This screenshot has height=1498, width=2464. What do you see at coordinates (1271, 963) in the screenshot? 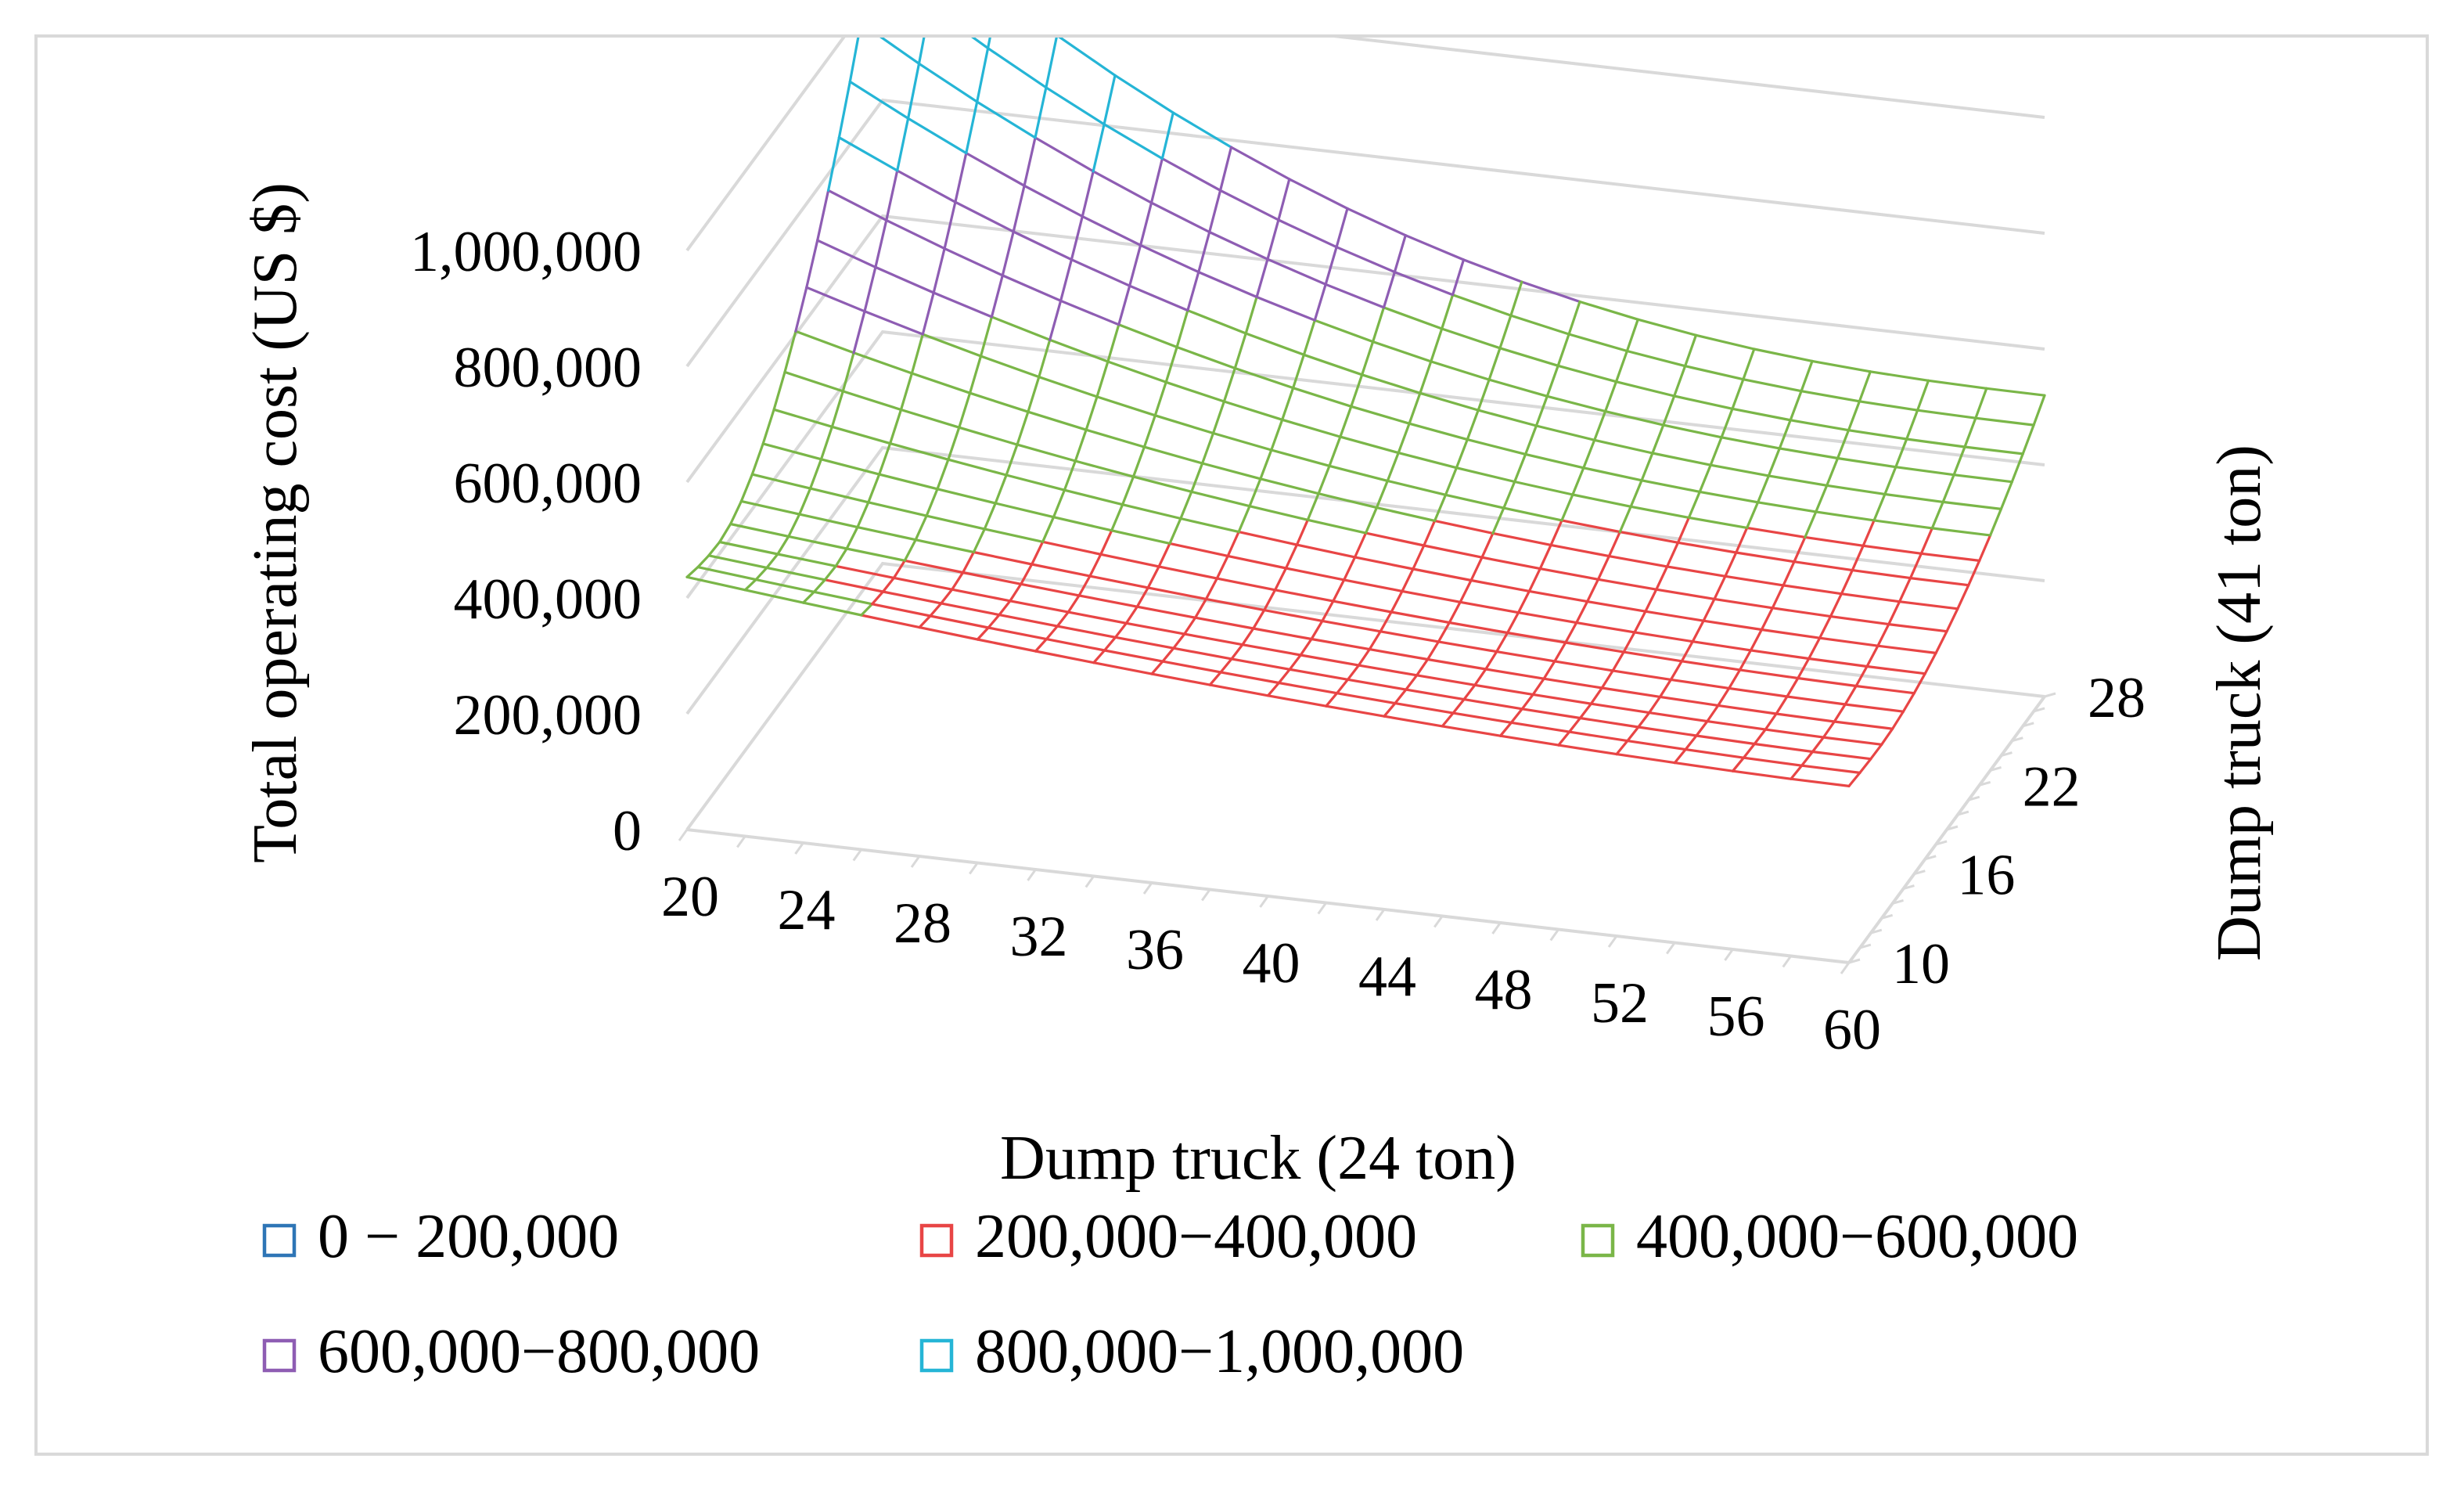
I see `x-axis-ticks: 20 24 28 32 36 40 44 48 52 56 60` at bounding box center [1271, 963].